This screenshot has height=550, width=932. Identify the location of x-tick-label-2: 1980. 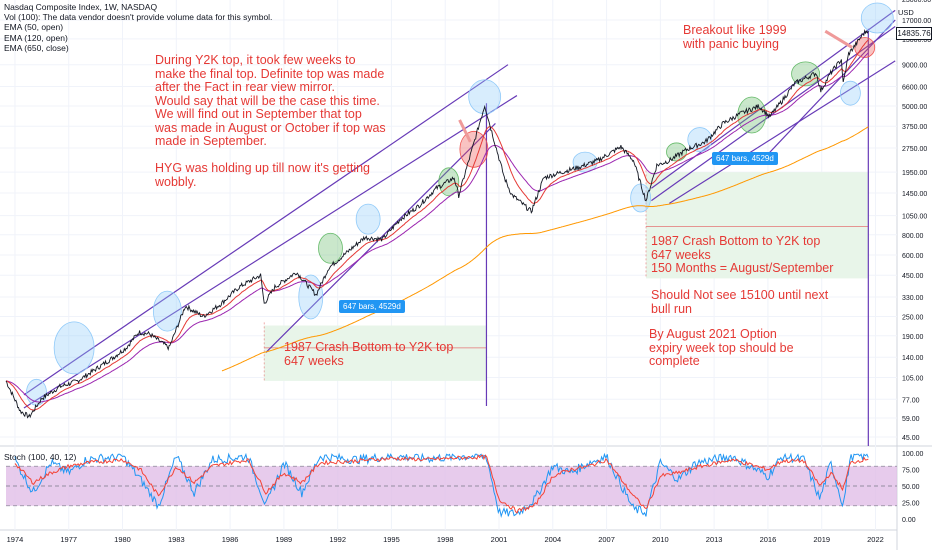
(122, 539).